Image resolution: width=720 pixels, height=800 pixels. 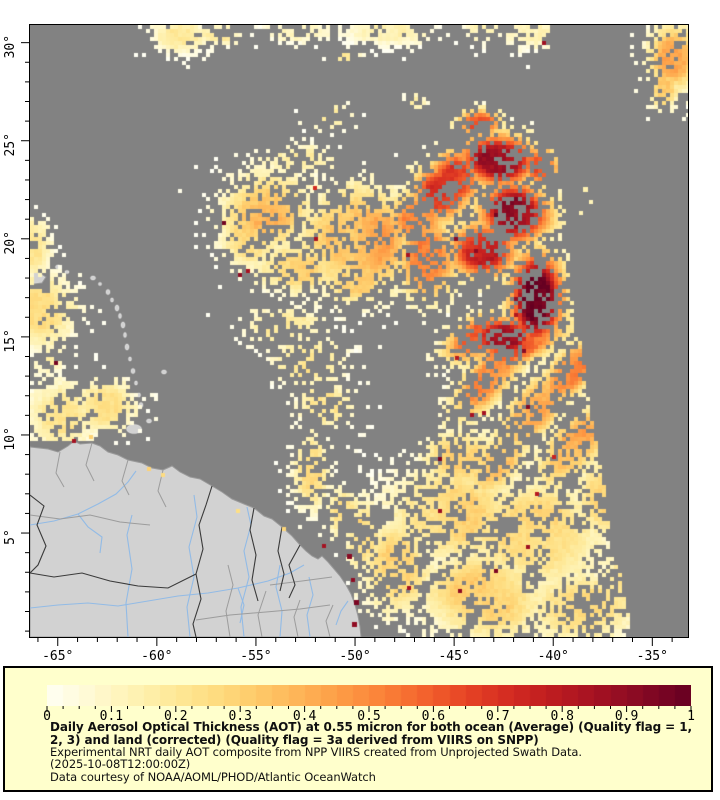 I want to click on colorbar-label: 0, so click(x=47, y=714).